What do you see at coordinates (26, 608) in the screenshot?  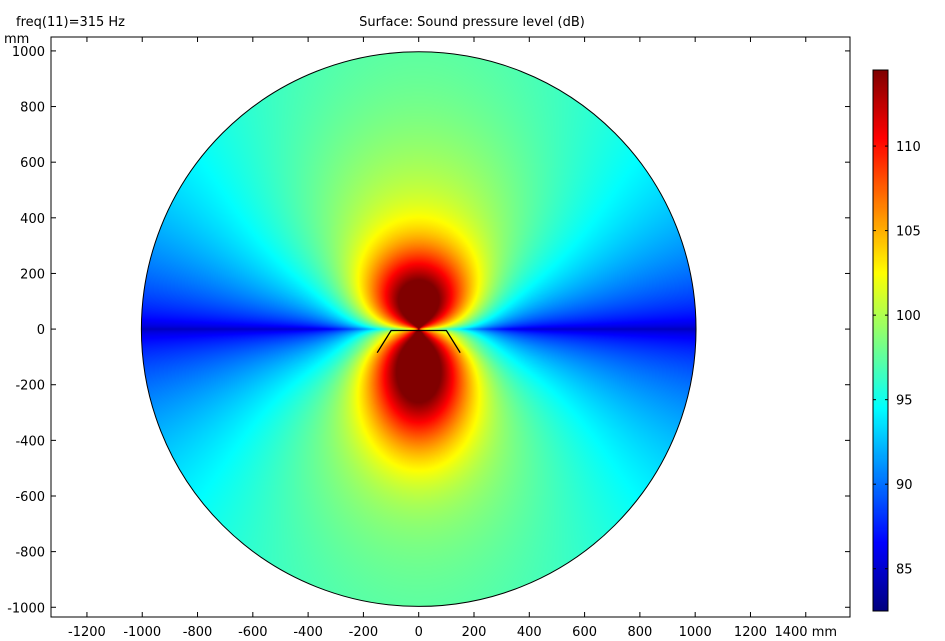 I see `y-tick-label: -1000` at bounding box center [26, 608].